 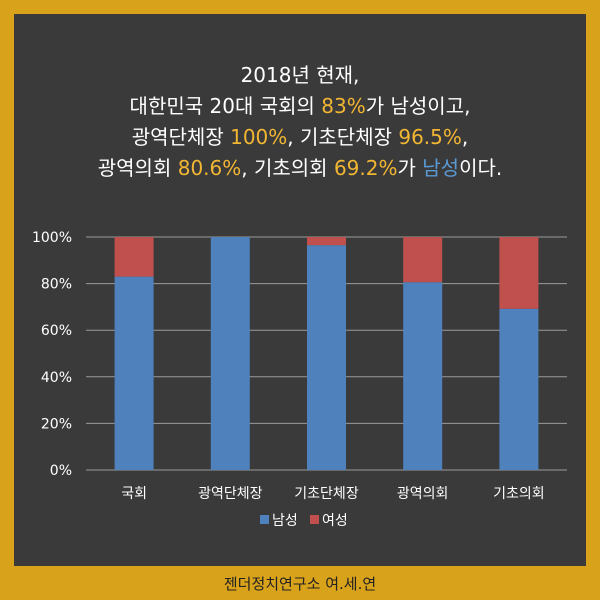 What do you see at coordinates (365, 168) in the screenshot?
I see `highlight-value: 69.2%` at bounding box center [365, 168].